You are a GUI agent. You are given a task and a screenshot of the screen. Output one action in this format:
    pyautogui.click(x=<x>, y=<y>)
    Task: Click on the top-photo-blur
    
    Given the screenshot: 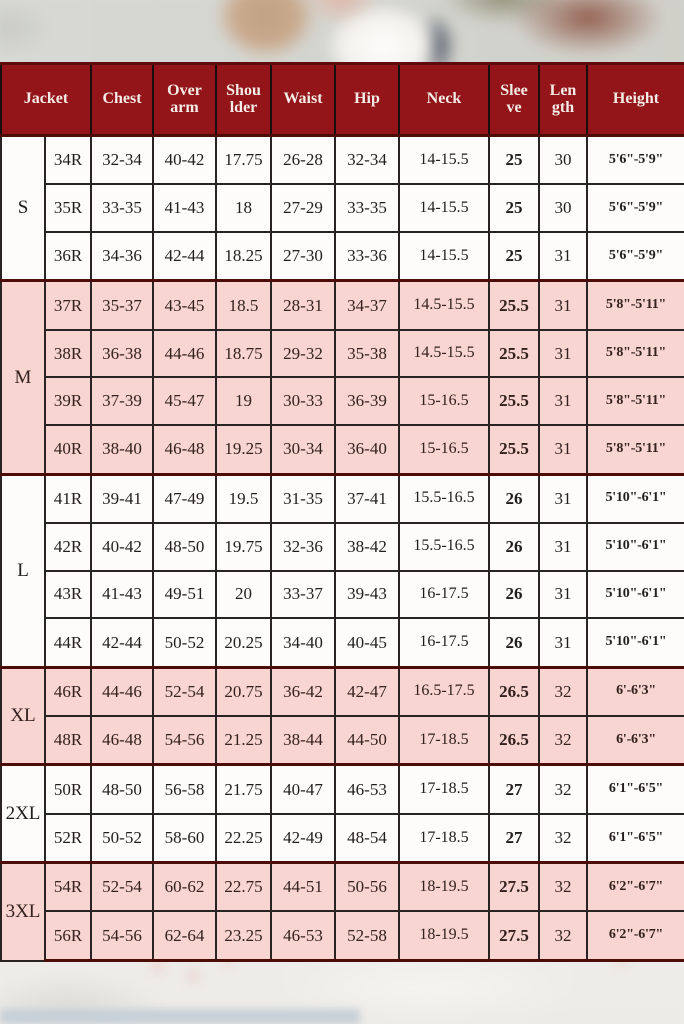 What is the action you would take?
    pyautogui.click(x=342, y=31)
    